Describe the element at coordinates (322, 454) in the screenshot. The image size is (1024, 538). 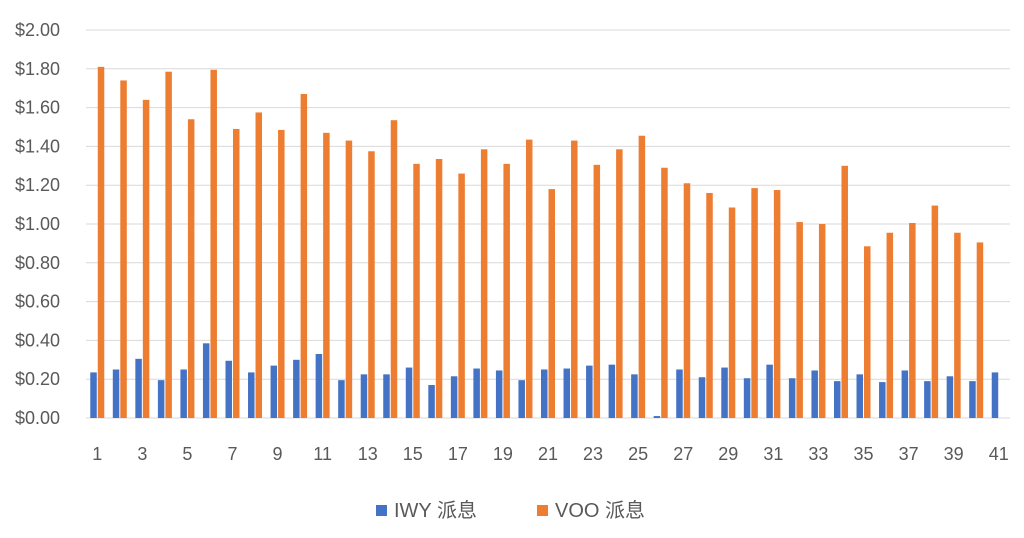
I see `x-tick-label: 11` at that location.